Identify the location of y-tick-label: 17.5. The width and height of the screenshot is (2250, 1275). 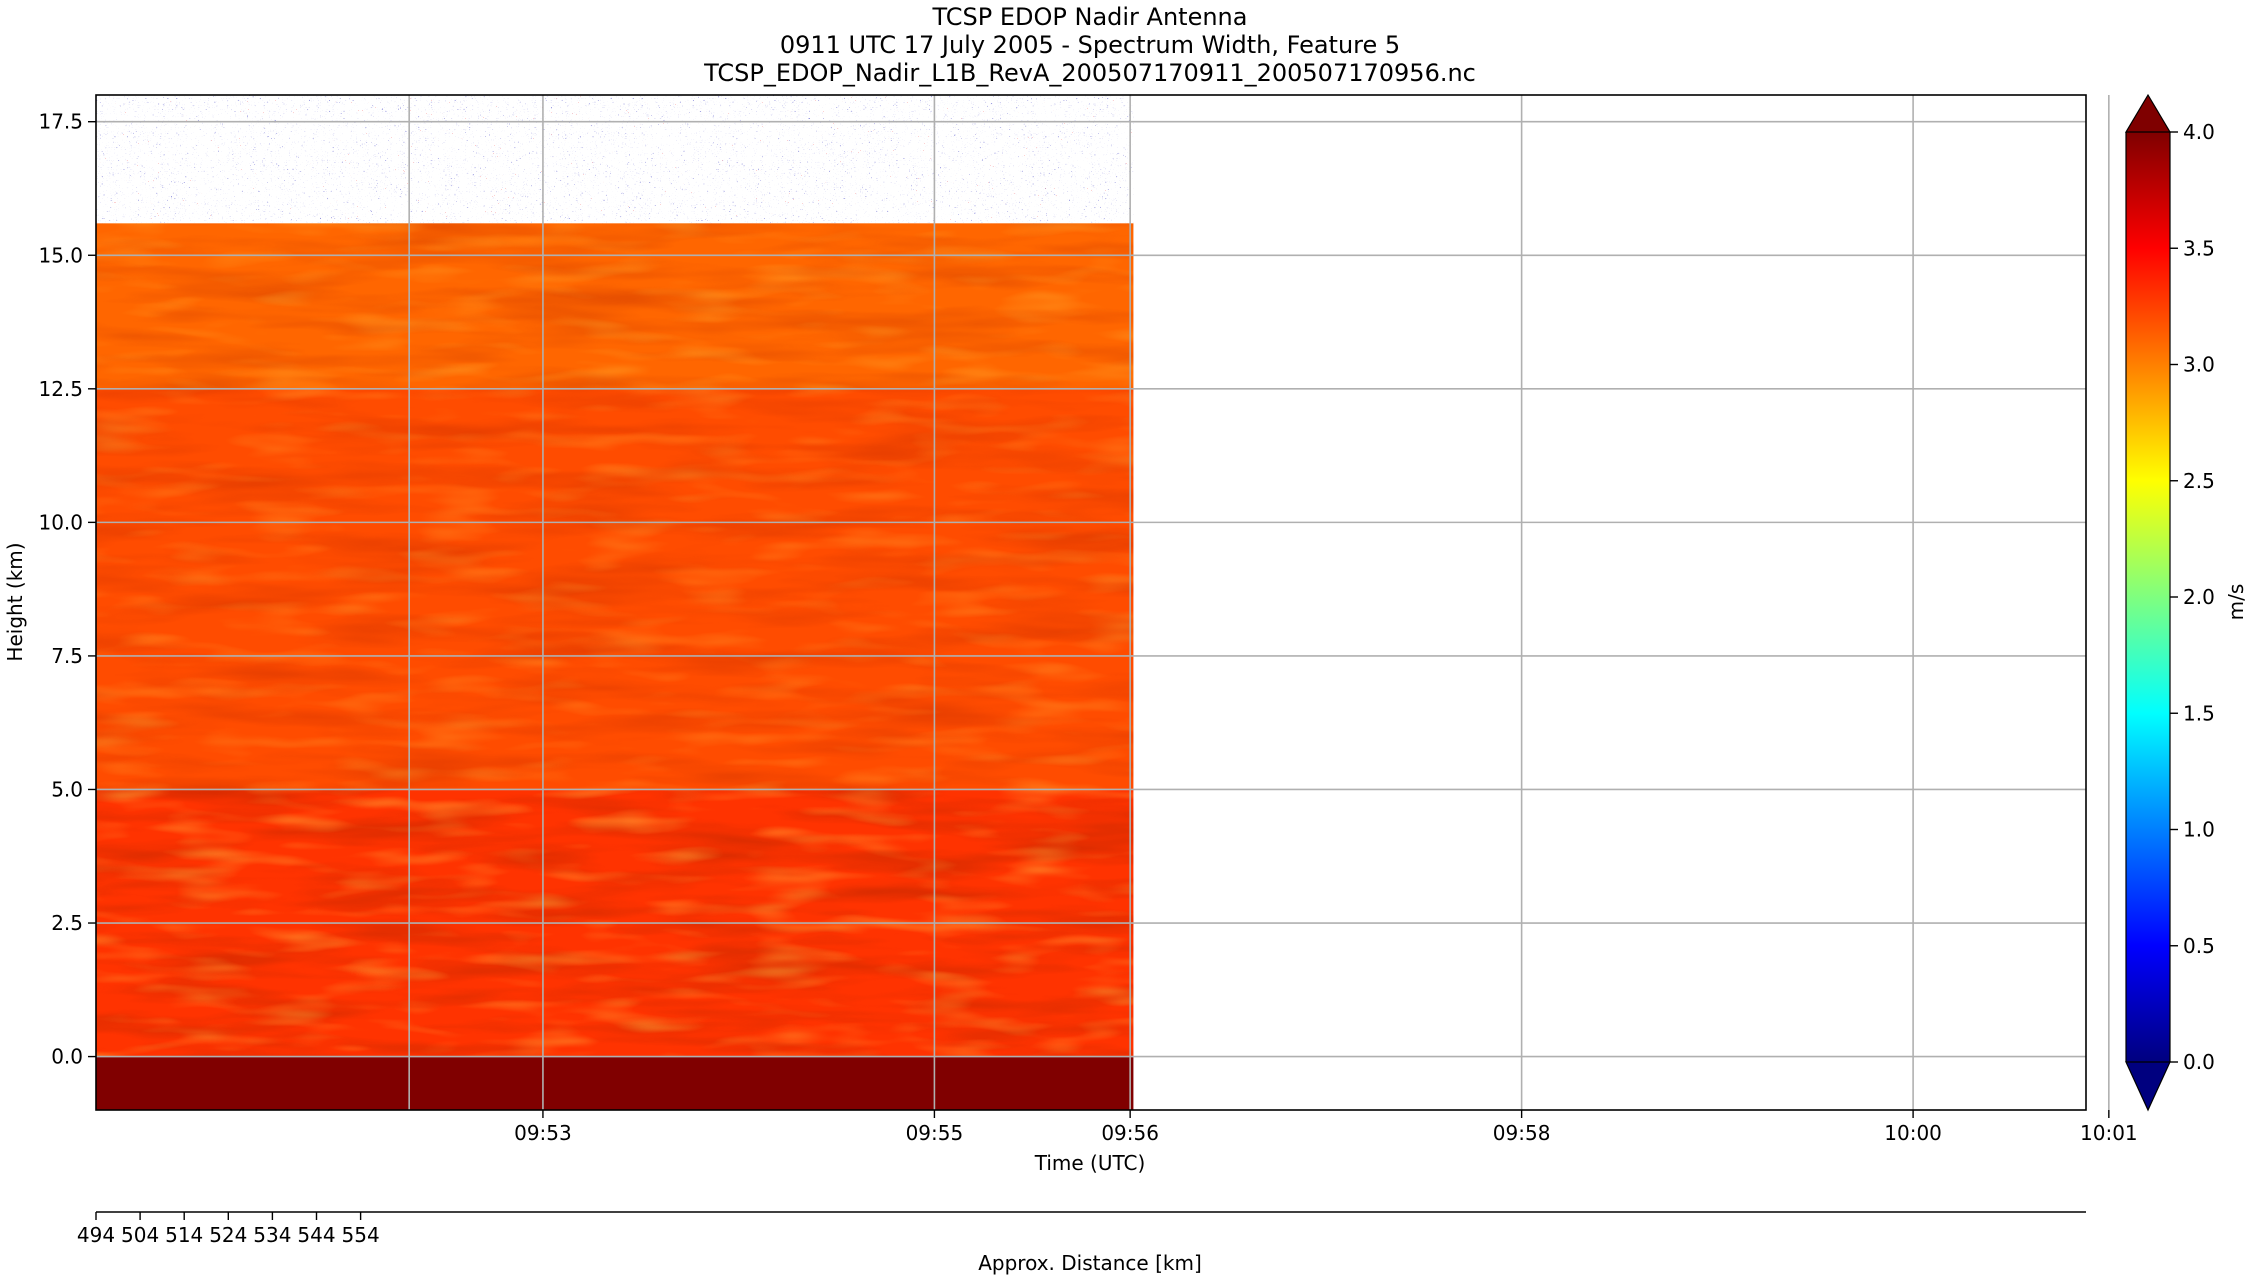
(60, 122).